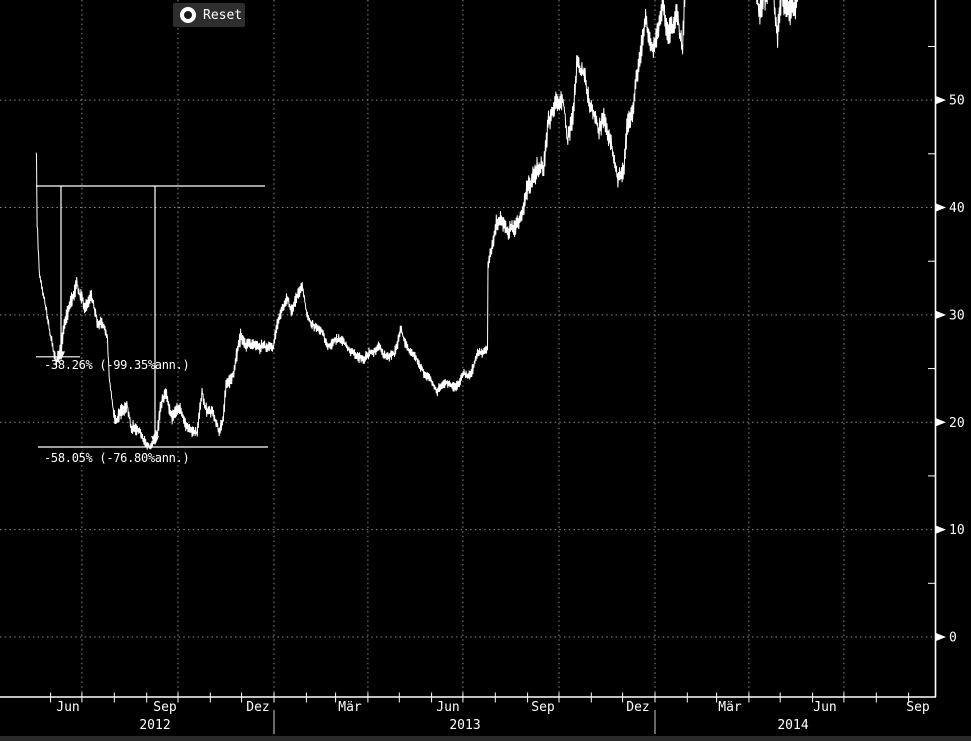  What do you see at coordinates (792, 725) in the screenshot?
I see `x-axis-year-label: 2014` at bounding box center [792, 725].